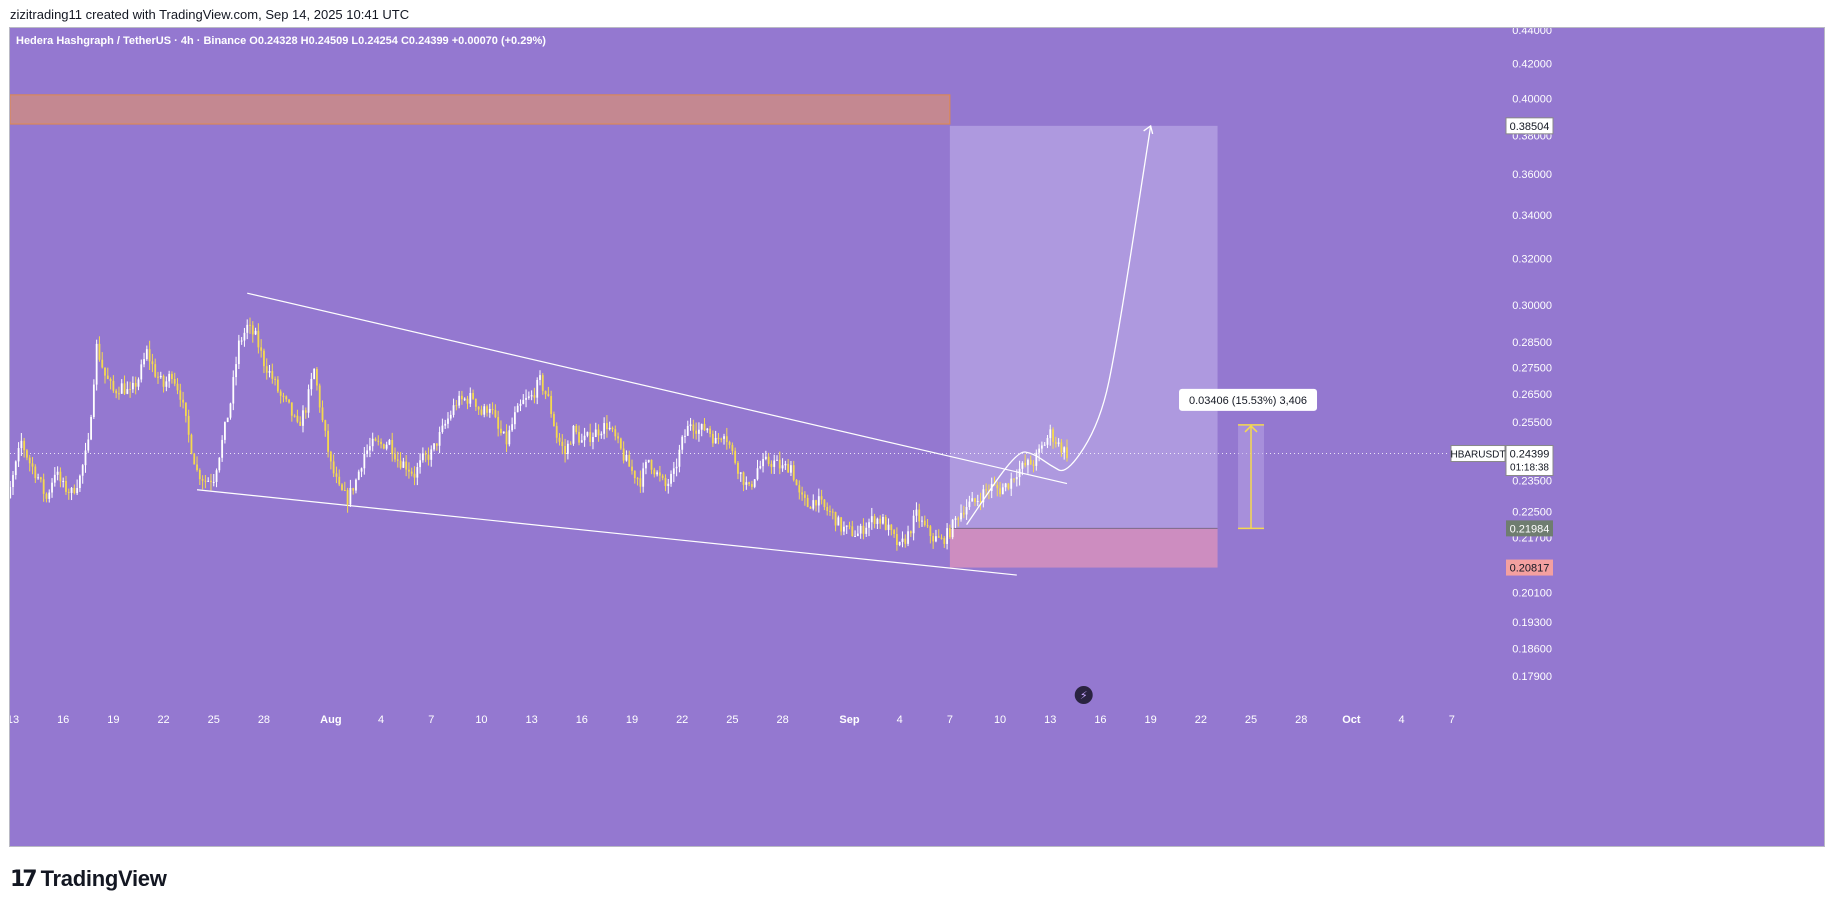  Describe the element at coordinates (1532, 369) in the screenshot. I see `y-tick-label-9: 0.27500` at that location.